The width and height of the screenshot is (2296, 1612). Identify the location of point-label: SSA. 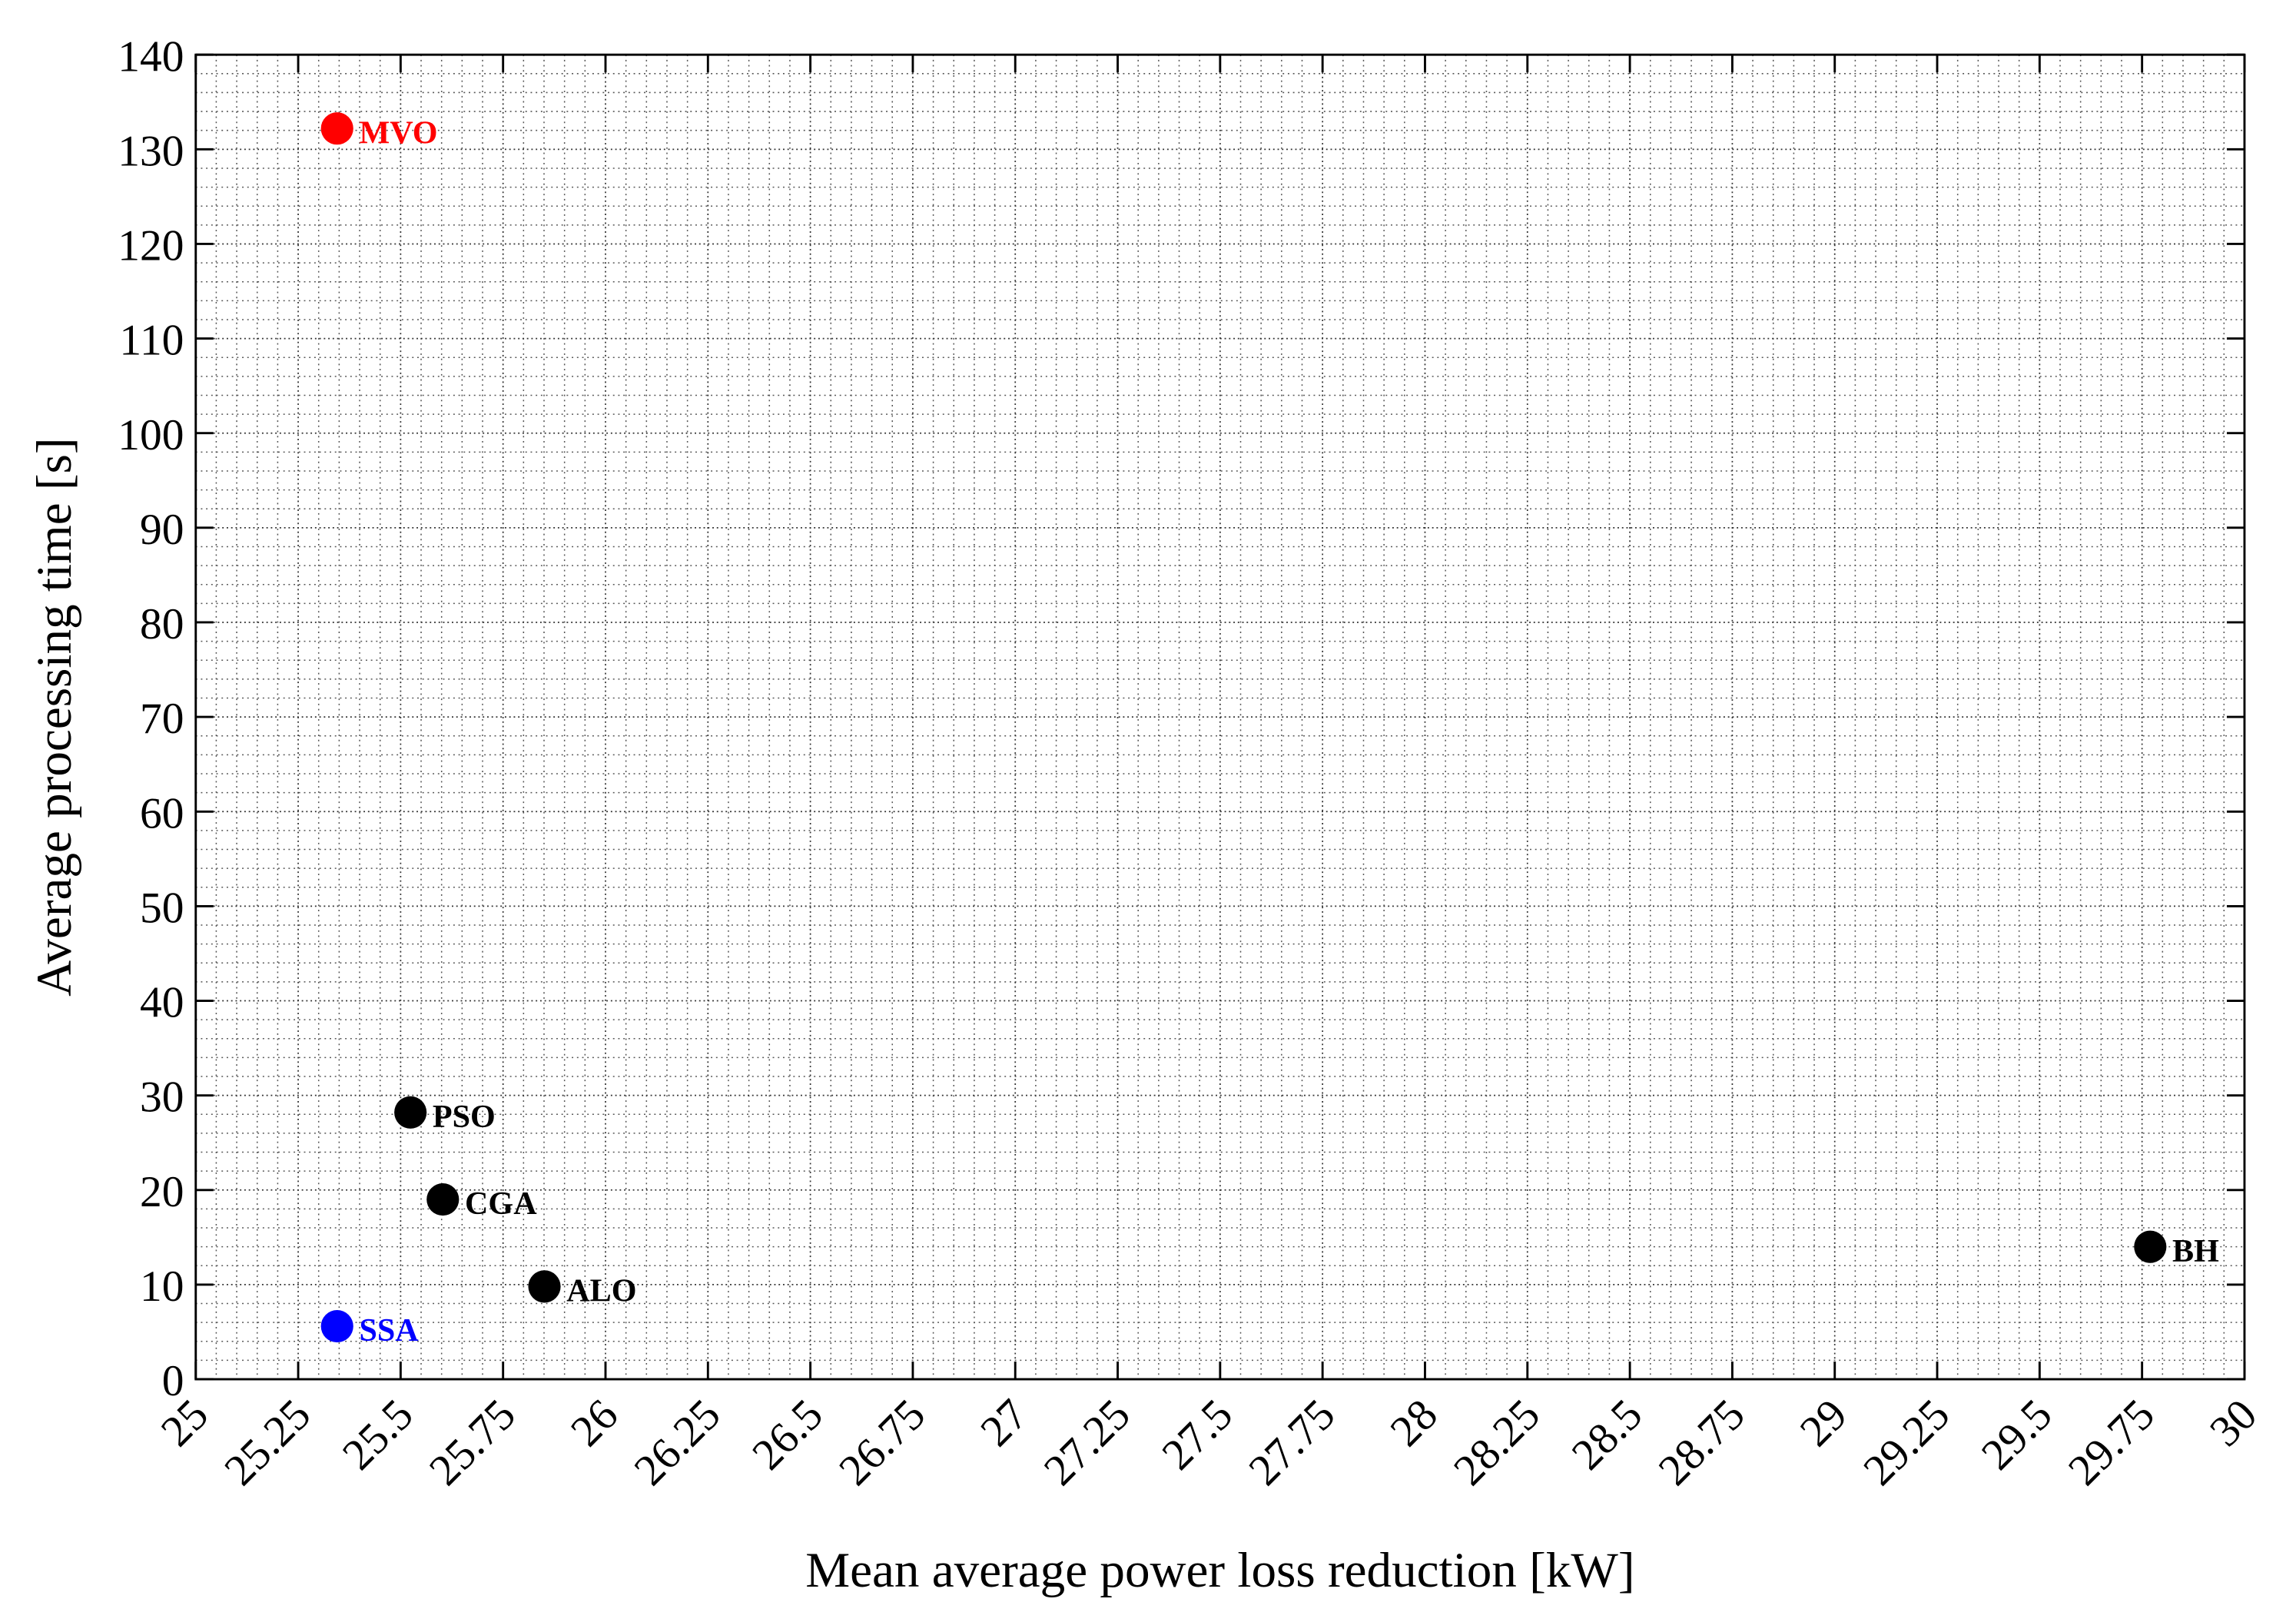
(389, 1330).